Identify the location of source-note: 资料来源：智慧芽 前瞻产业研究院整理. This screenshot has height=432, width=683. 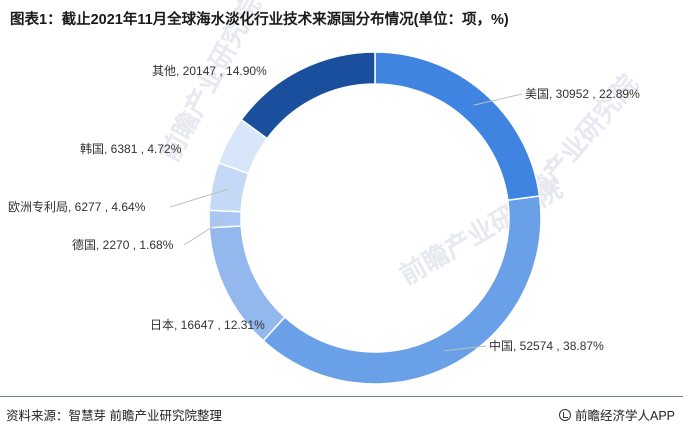
(114, 416).